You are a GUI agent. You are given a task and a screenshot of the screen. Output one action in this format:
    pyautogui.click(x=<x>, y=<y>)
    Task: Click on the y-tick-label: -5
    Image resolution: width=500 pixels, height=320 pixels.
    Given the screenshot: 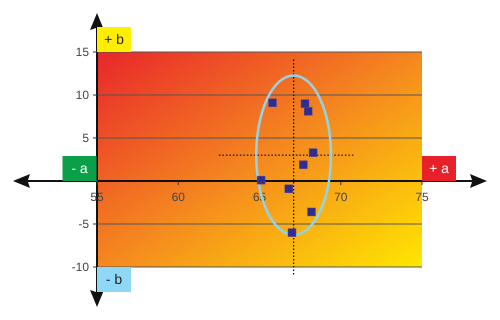 What is the action you would take?
    pyautogui.click(x=84, y=224)
    